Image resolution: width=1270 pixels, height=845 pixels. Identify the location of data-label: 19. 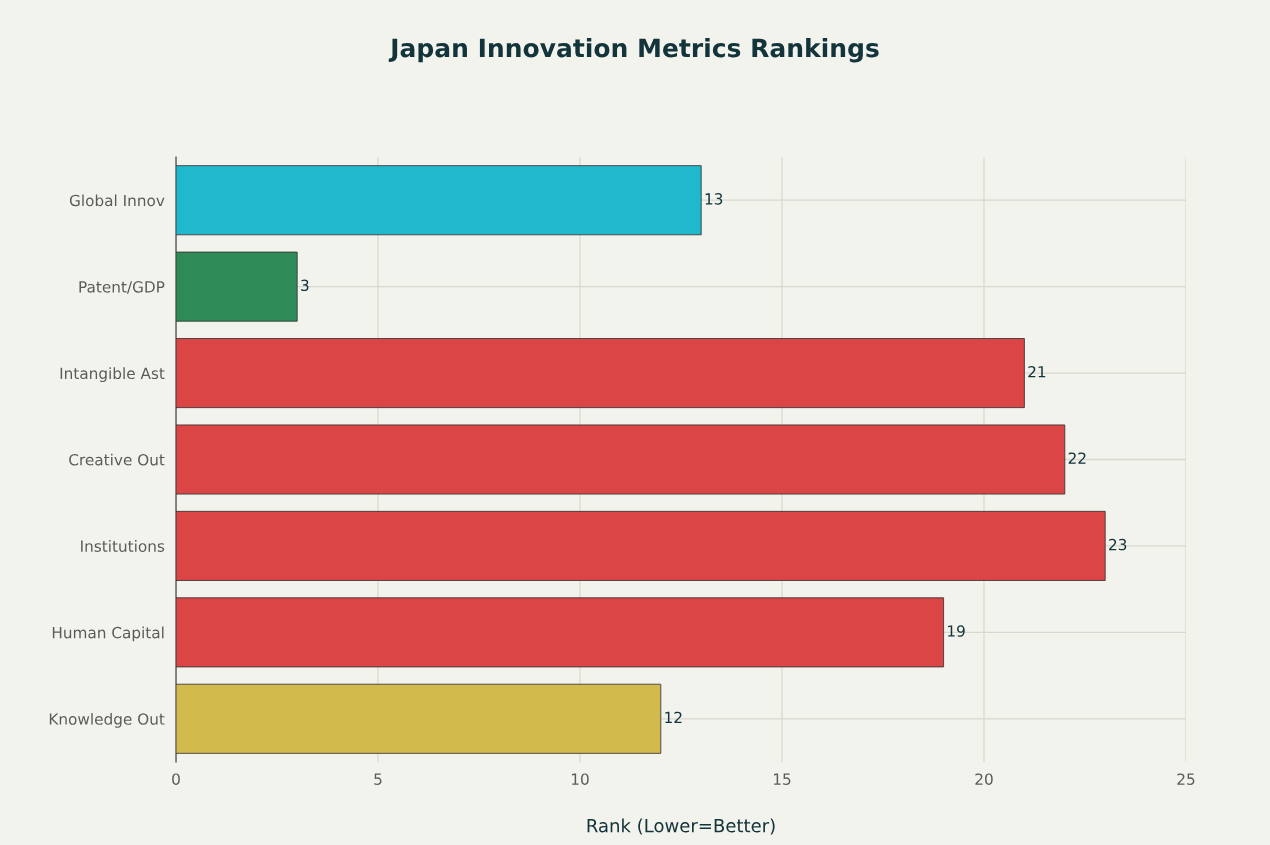
(956, 631).